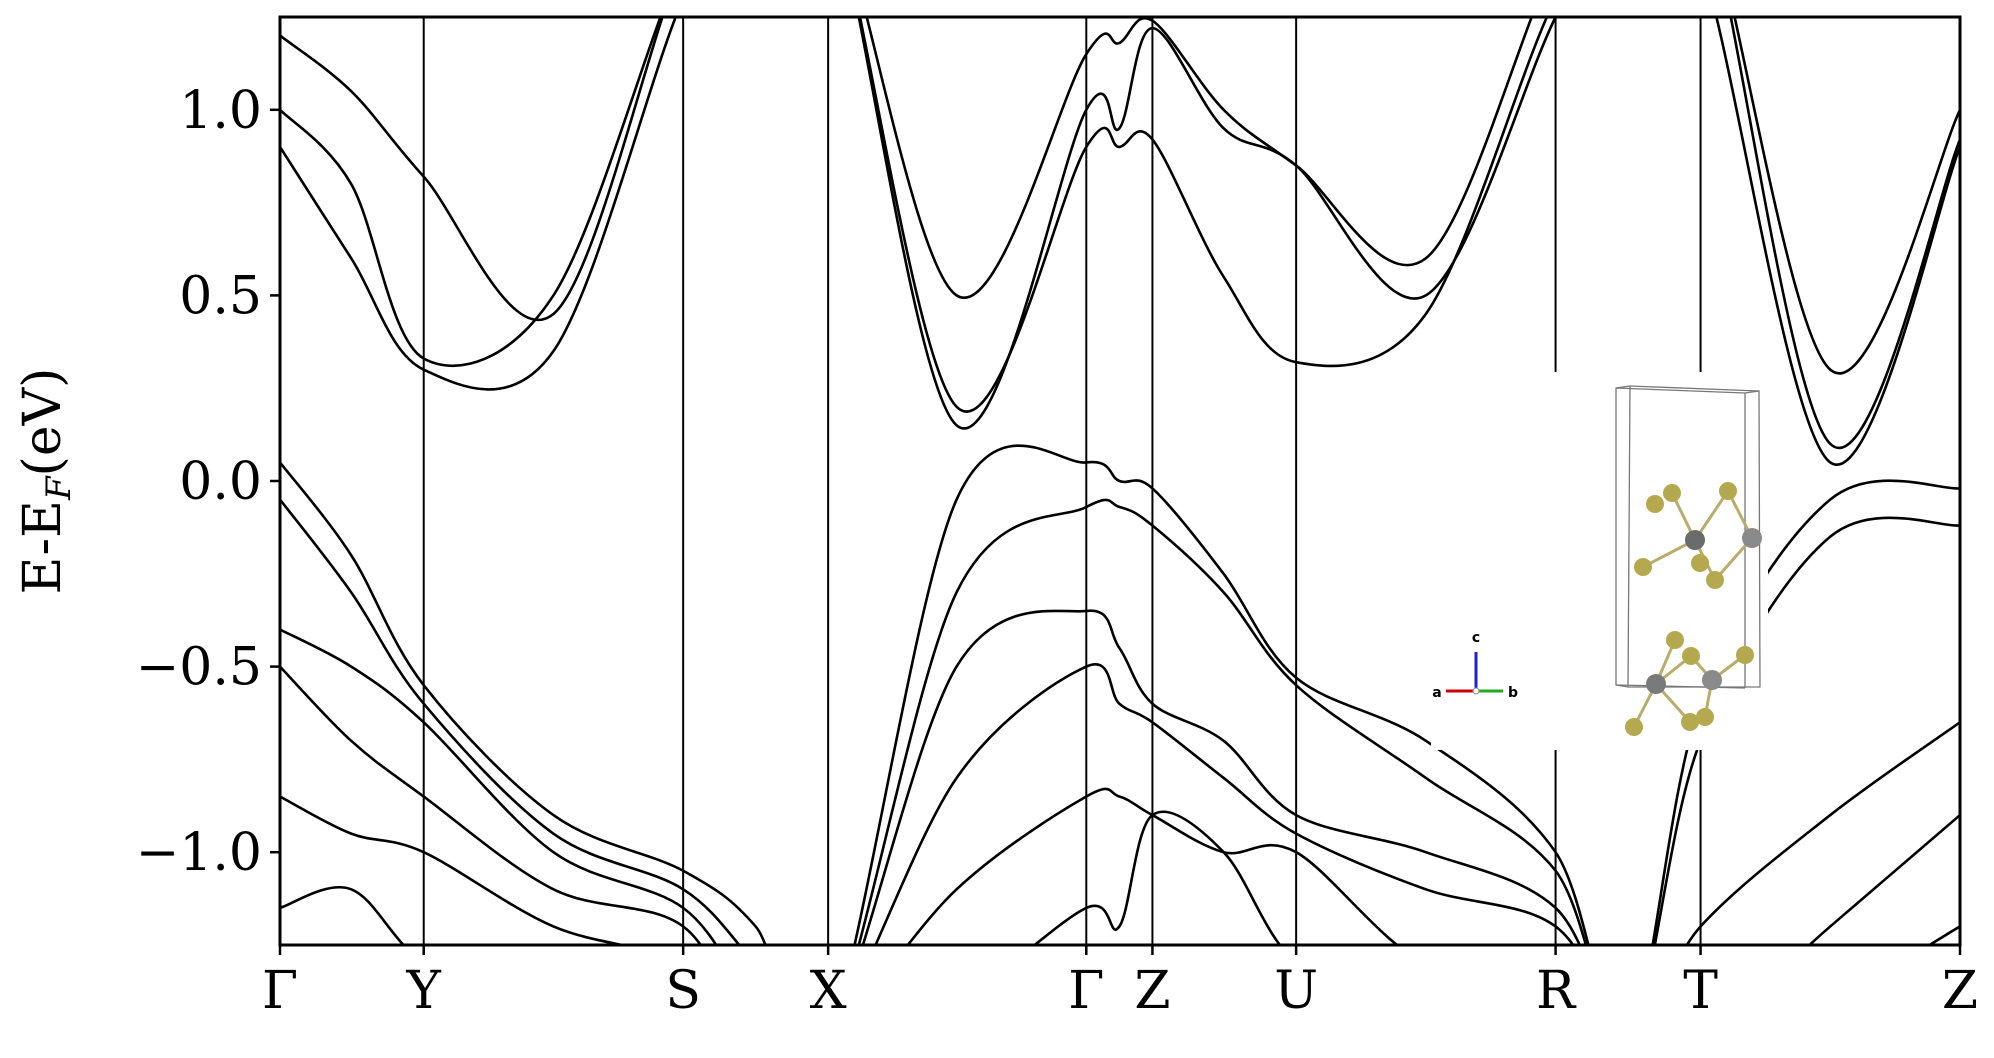 This screenshot has width=1994, height=1058. I want to click on y-tick-label: 1.0, so click(220, 111).